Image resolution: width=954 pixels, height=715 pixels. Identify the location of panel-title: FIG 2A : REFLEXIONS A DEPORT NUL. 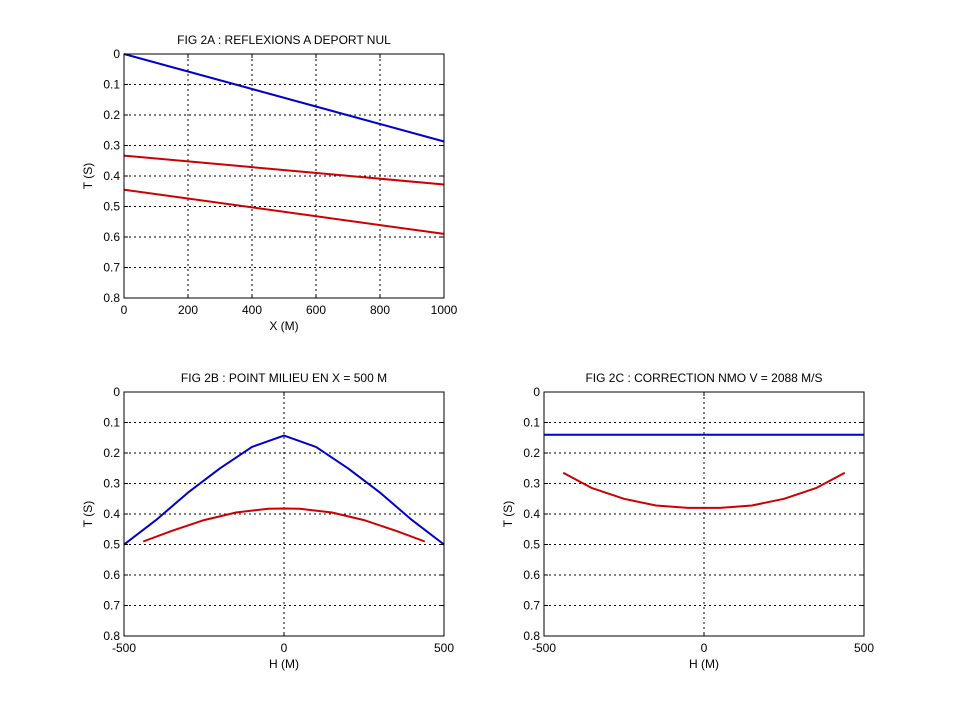
(284, 40).